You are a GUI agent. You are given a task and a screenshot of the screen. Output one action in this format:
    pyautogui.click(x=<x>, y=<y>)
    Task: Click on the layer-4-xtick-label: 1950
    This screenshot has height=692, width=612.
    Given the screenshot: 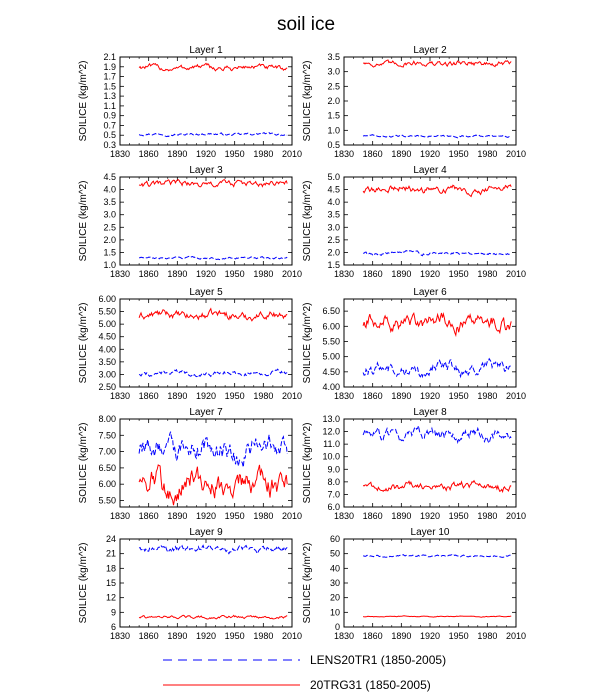 What is the action you would take?
    pyautogui.click(x=459, y=274)
    